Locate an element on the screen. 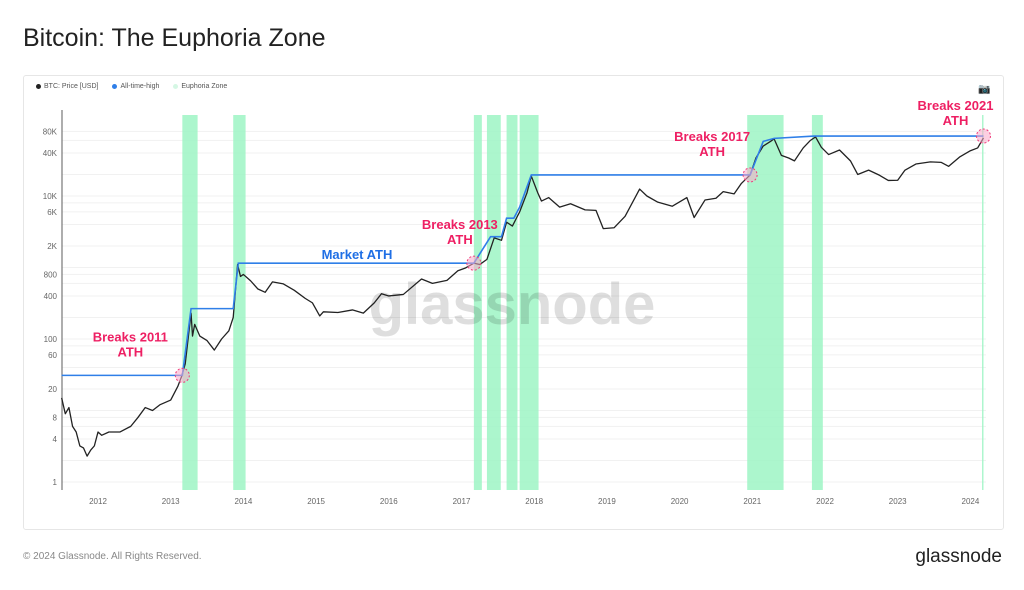  legend-label: Euphoria Zone is located at coordinates (204, 86).